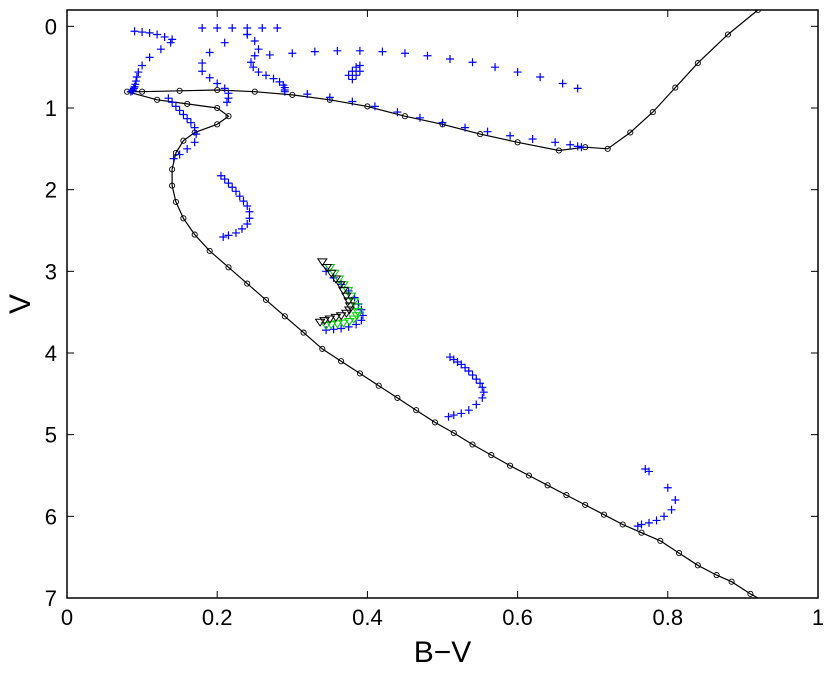  Describe the element at coordinates (217, 617) in the screenshot. I see `x-tick-label: 0.2` at that location.